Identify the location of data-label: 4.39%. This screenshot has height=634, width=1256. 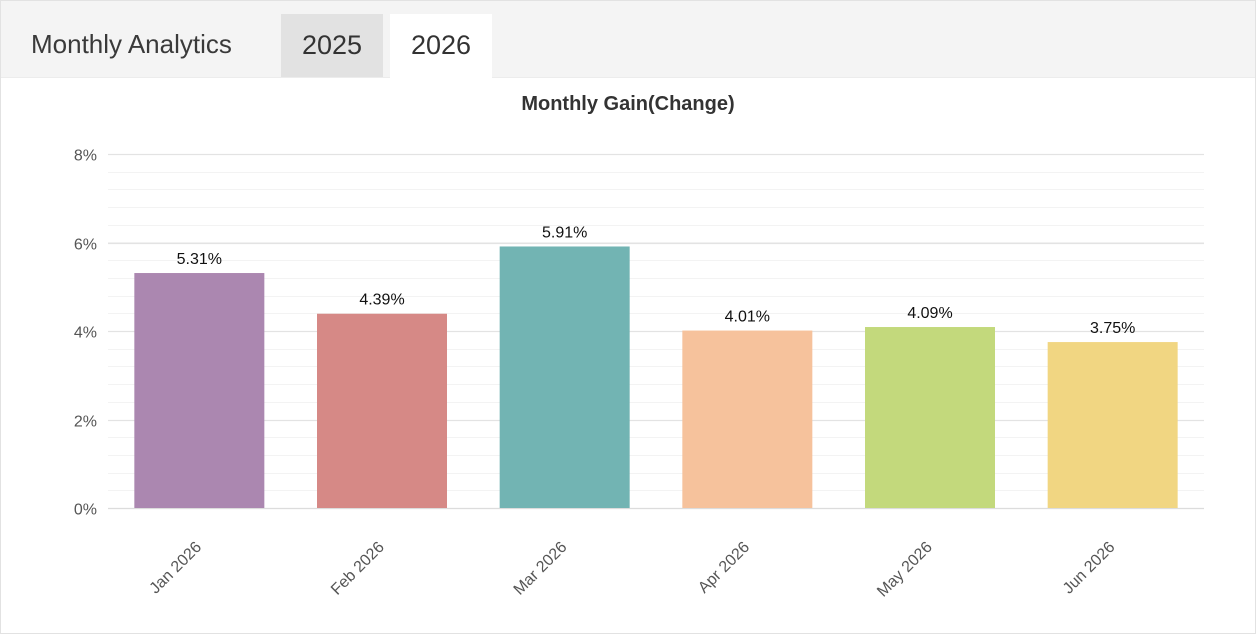
(381, 300).